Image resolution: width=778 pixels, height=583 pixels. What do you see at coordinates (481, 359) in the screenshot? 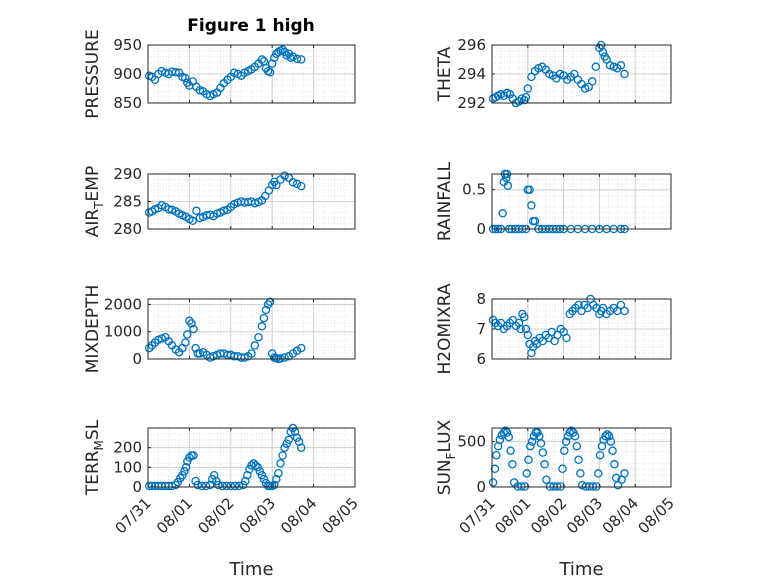
I see `y-tick-label: 6` at bounding box center [481, 359].